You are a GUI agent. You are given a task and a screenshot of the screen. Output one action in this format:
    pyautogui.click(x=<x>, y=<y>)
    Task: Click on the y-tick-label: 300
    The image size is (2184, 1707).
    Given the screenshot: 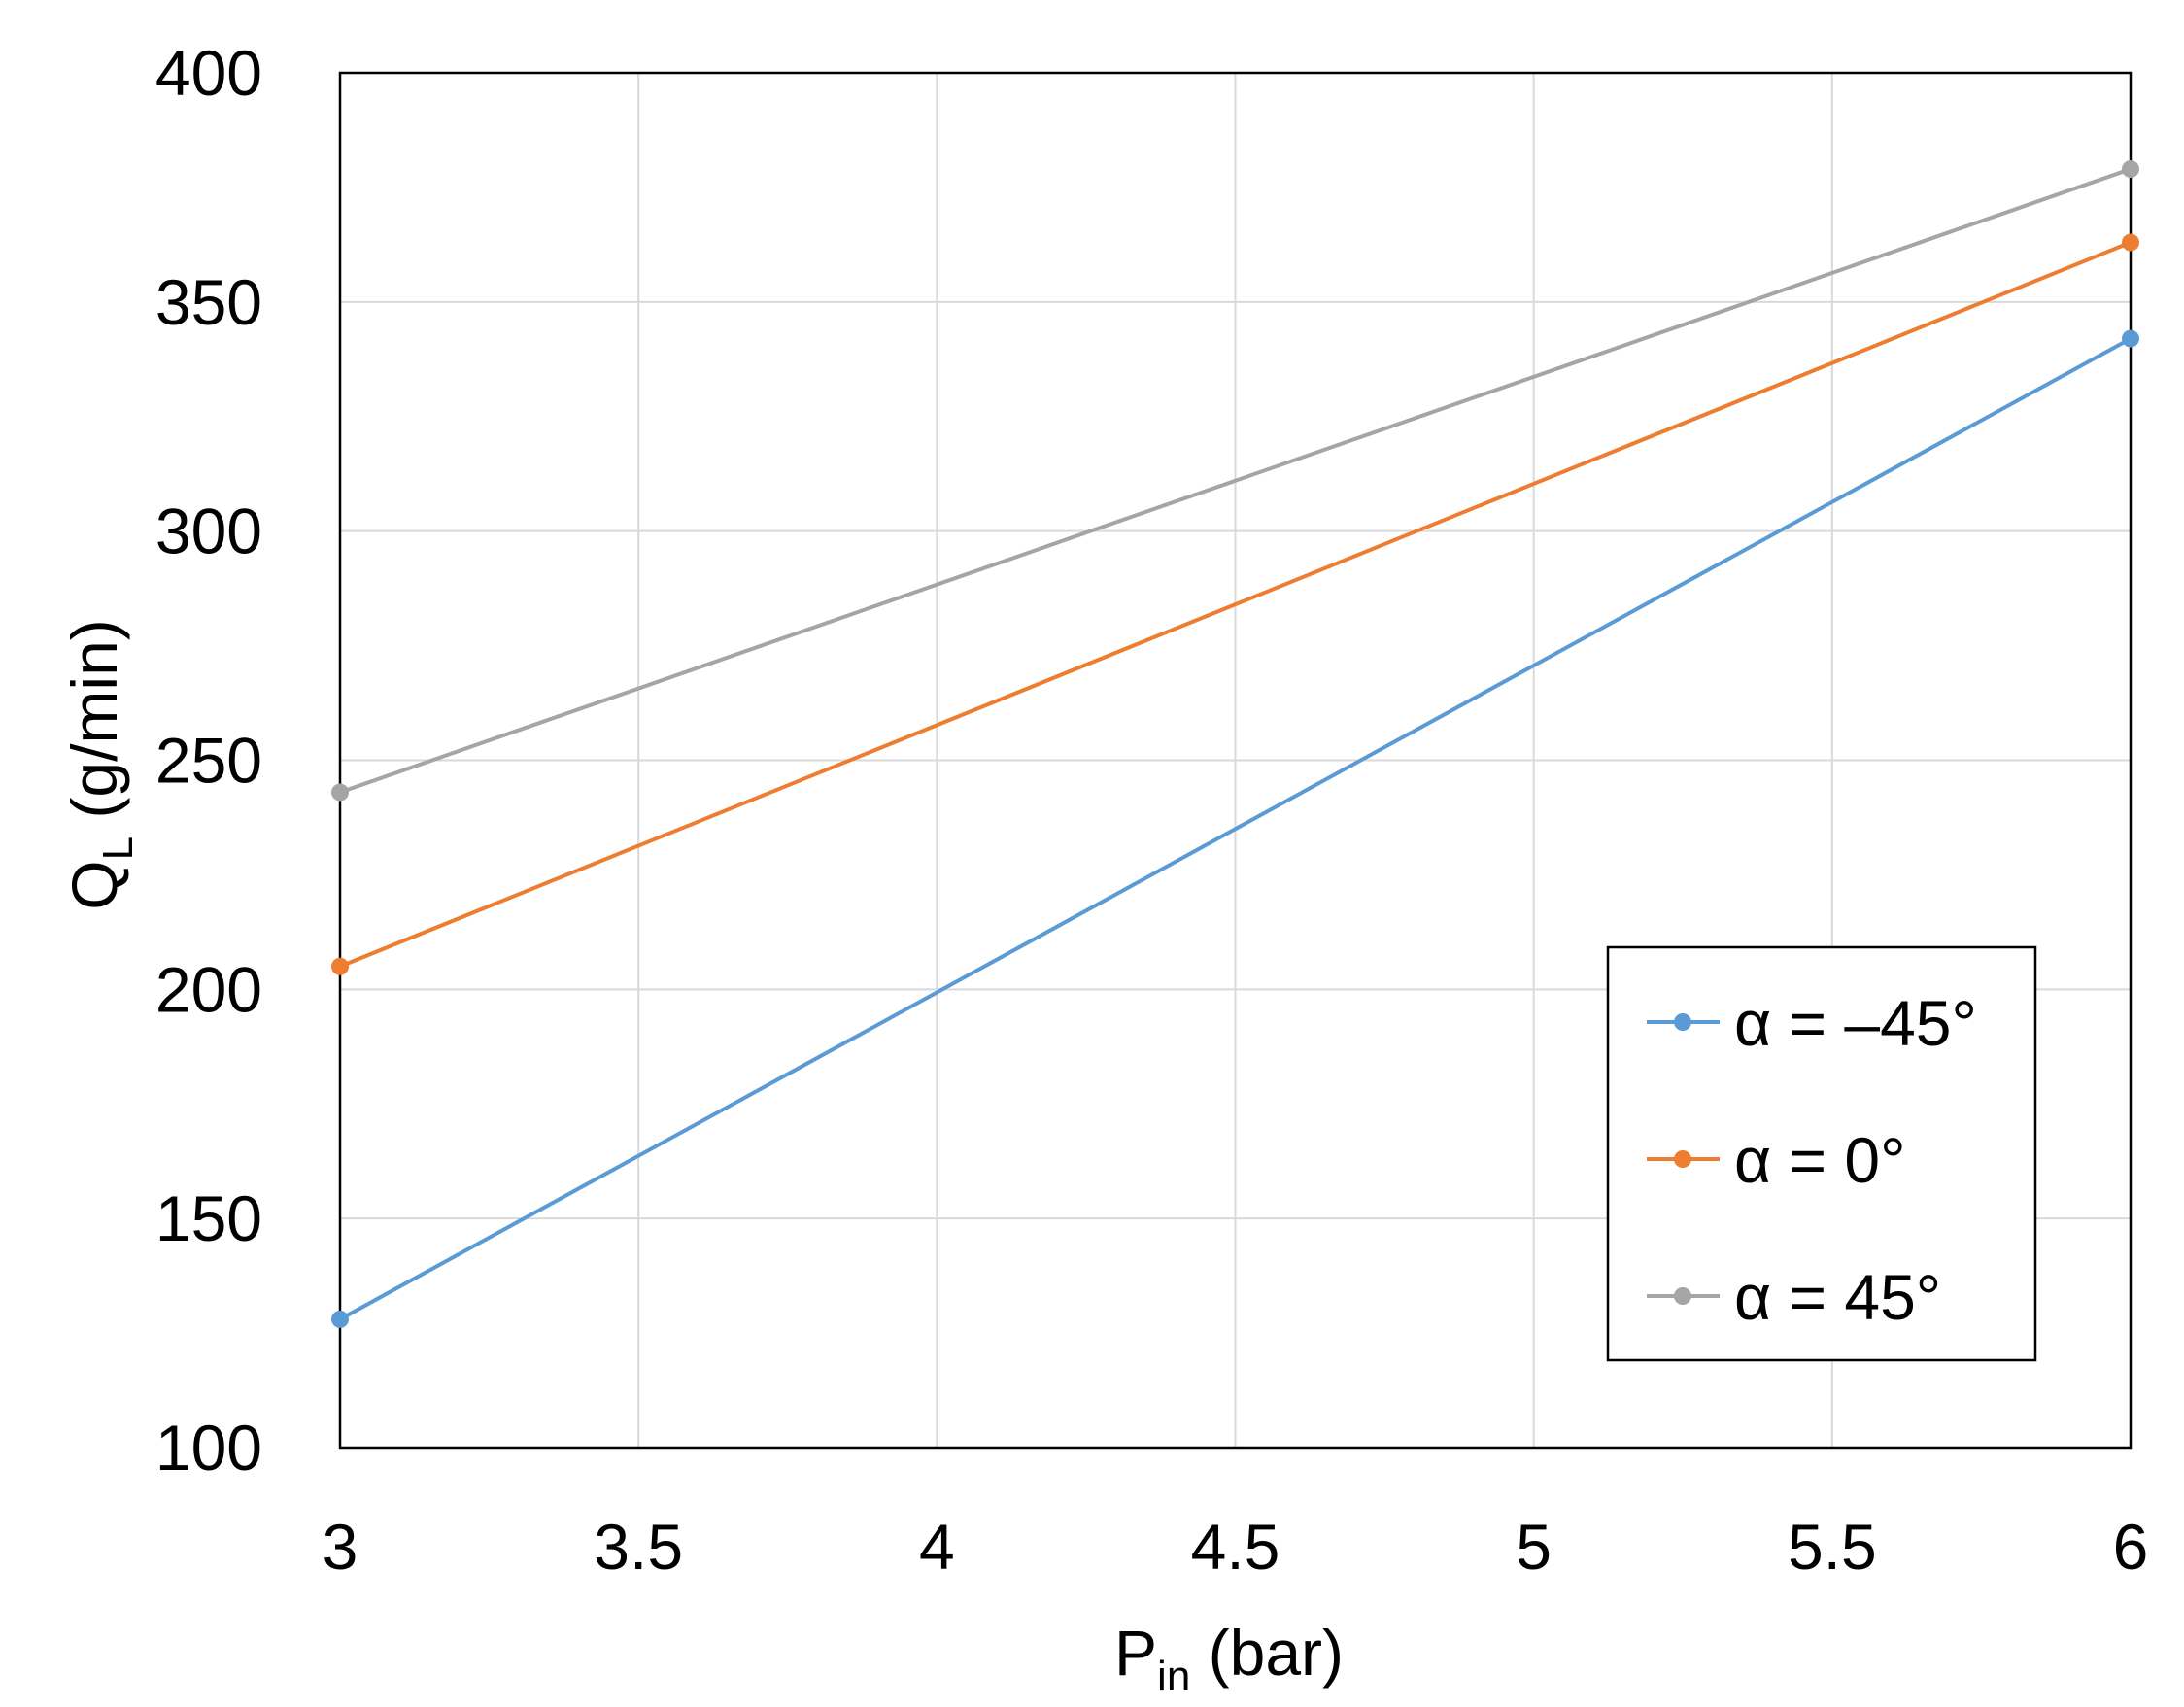 What is the action you would take?
    pyautogui.click(x=208, y=531)
    